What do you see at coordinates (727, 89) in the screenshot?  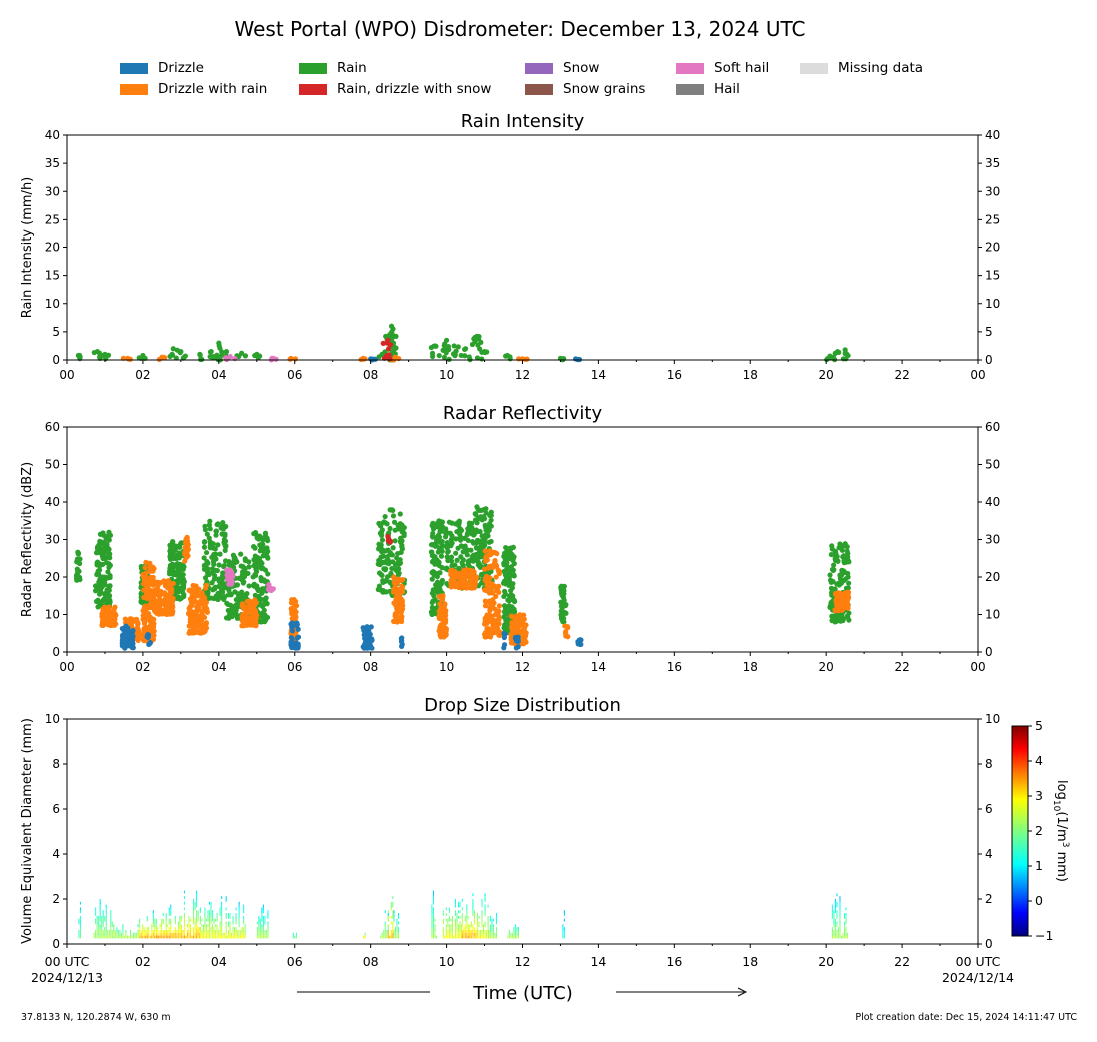 I see `legend-label: Hail` at bounding box center [727, 89].